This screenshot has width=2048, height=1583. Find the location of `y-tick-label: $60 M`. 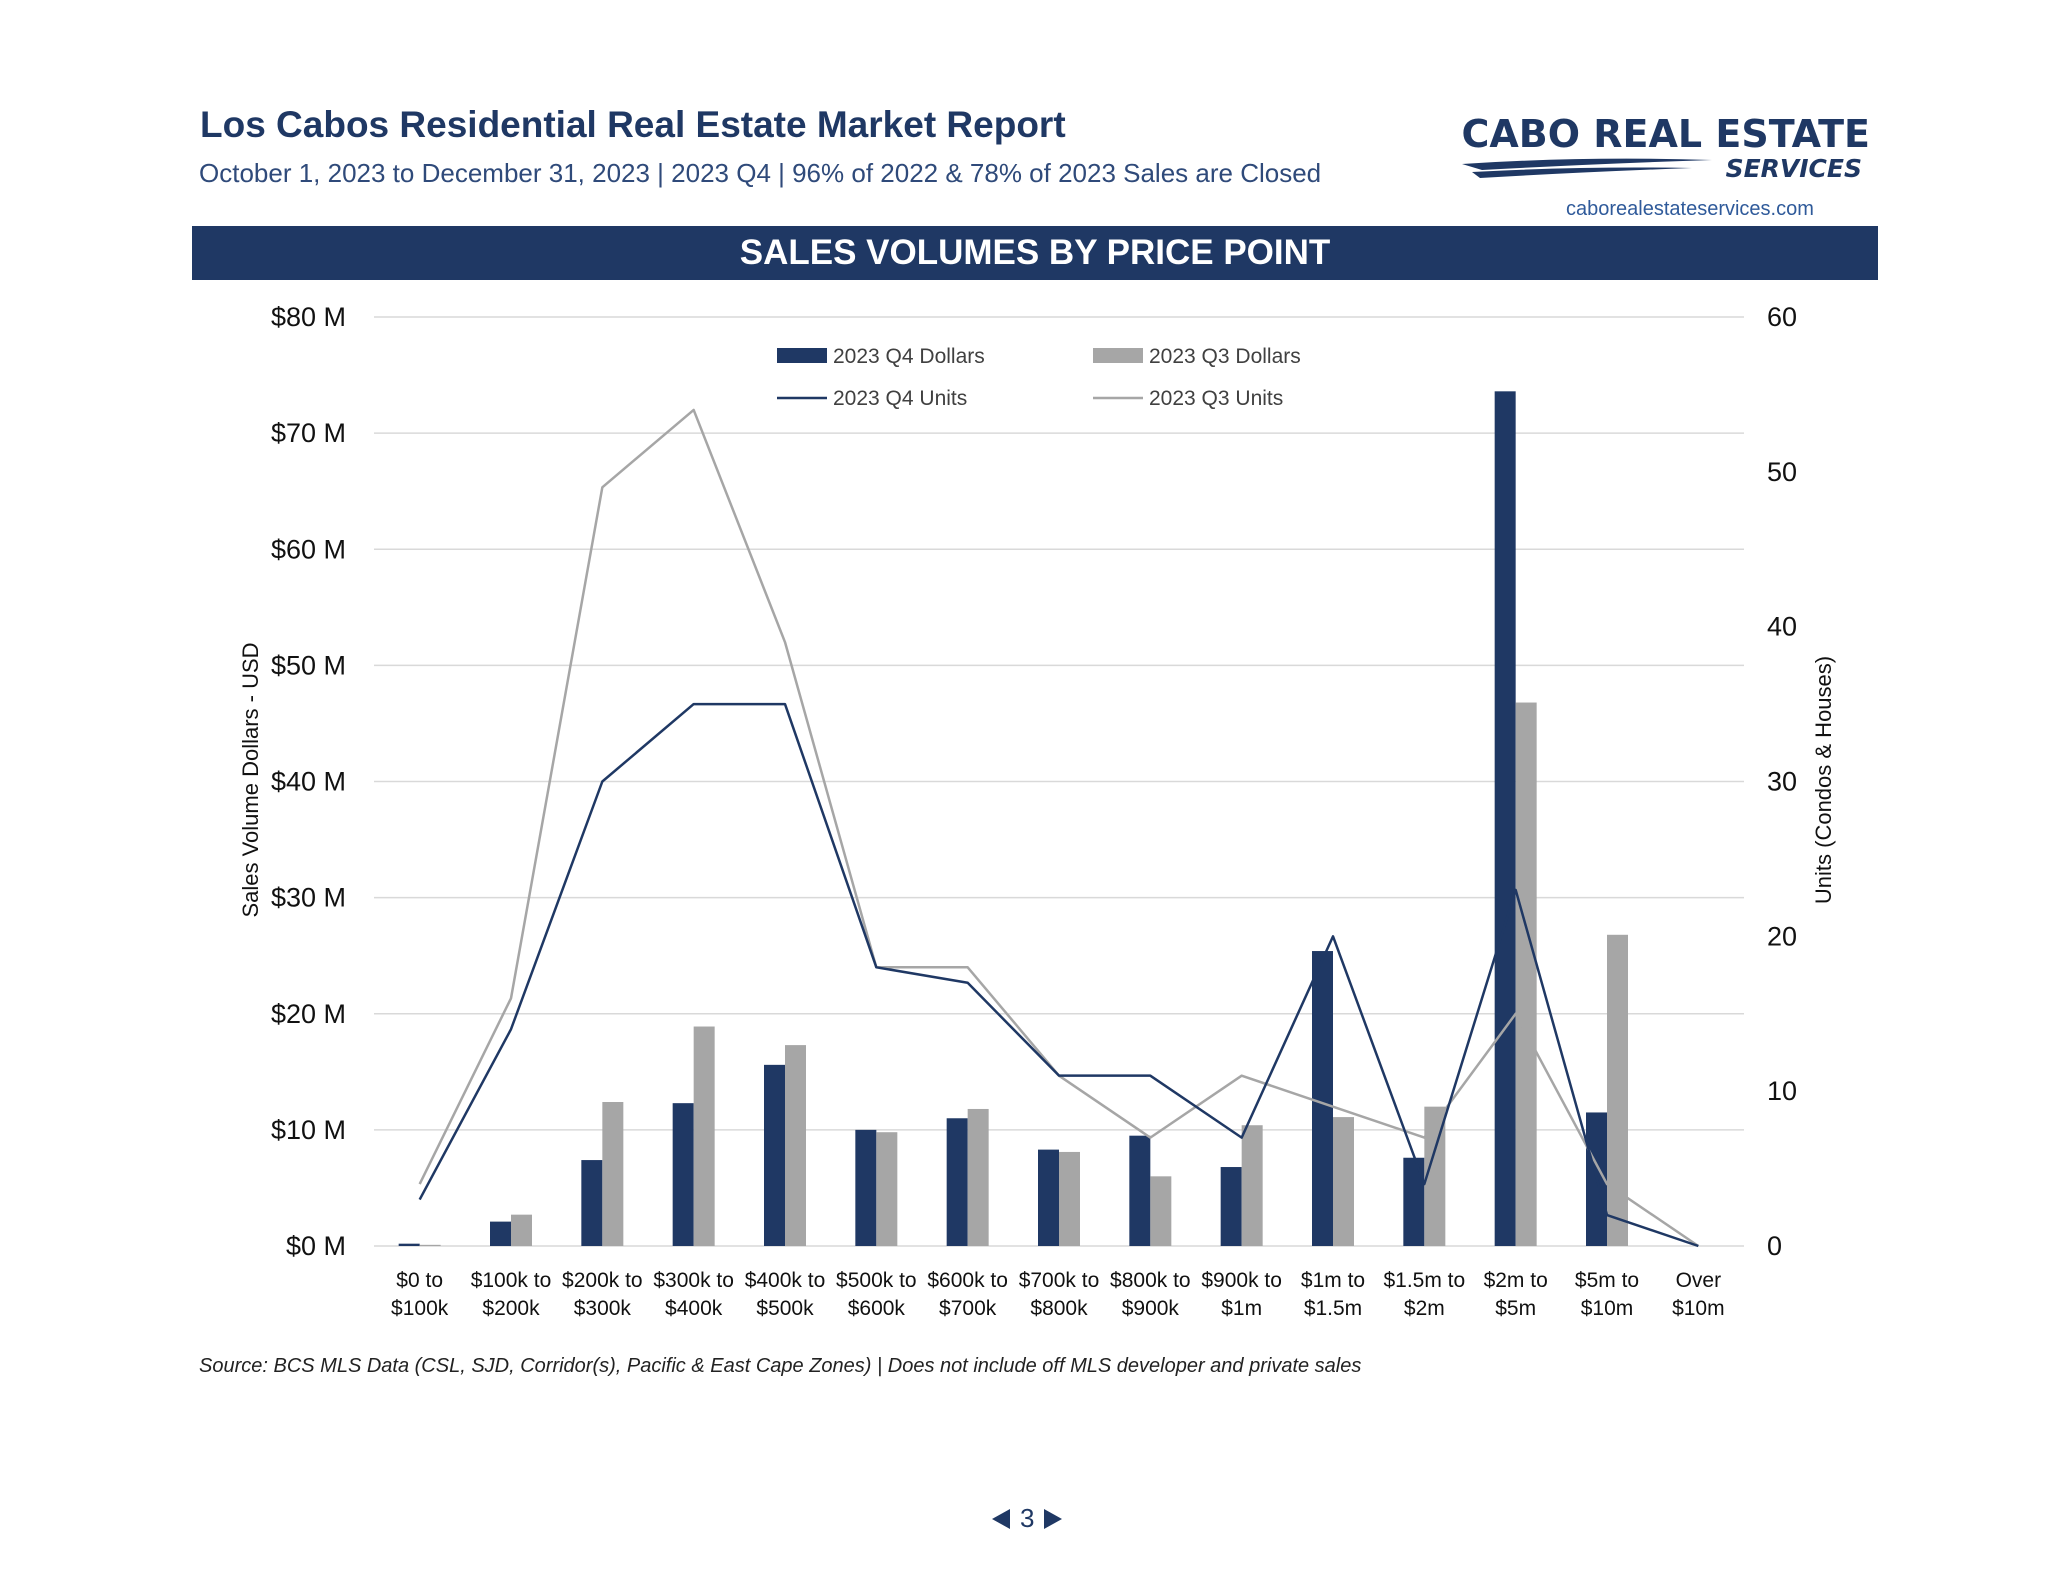

y-tick-label: $60 M is located at coordinates (308, 549).